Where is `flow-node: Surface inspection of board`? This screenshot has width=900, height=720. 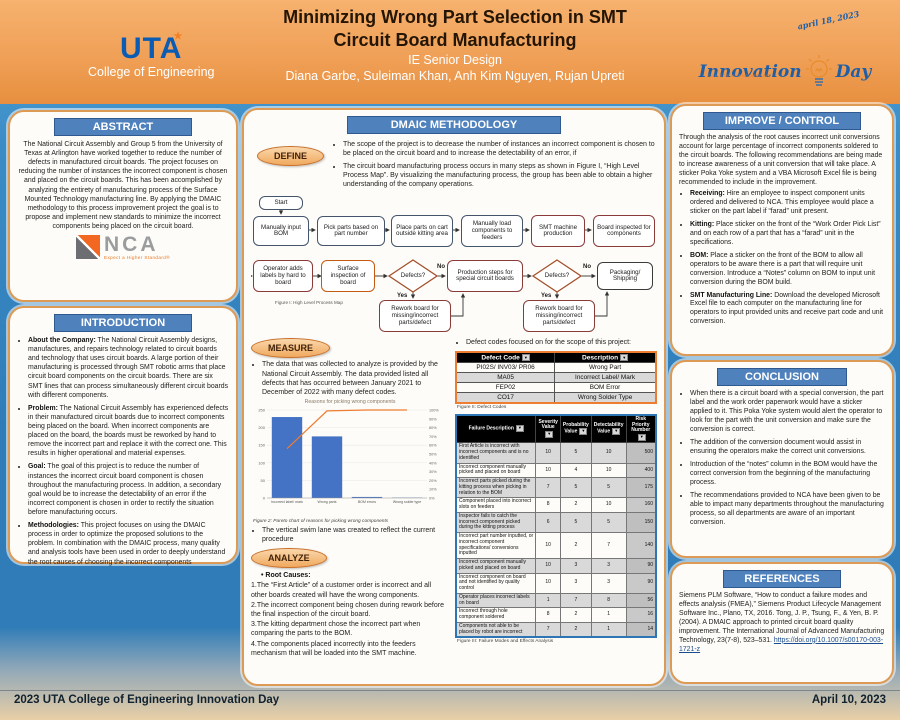
flow-node: Surface inspection of board is located at coordinates (348, 276).